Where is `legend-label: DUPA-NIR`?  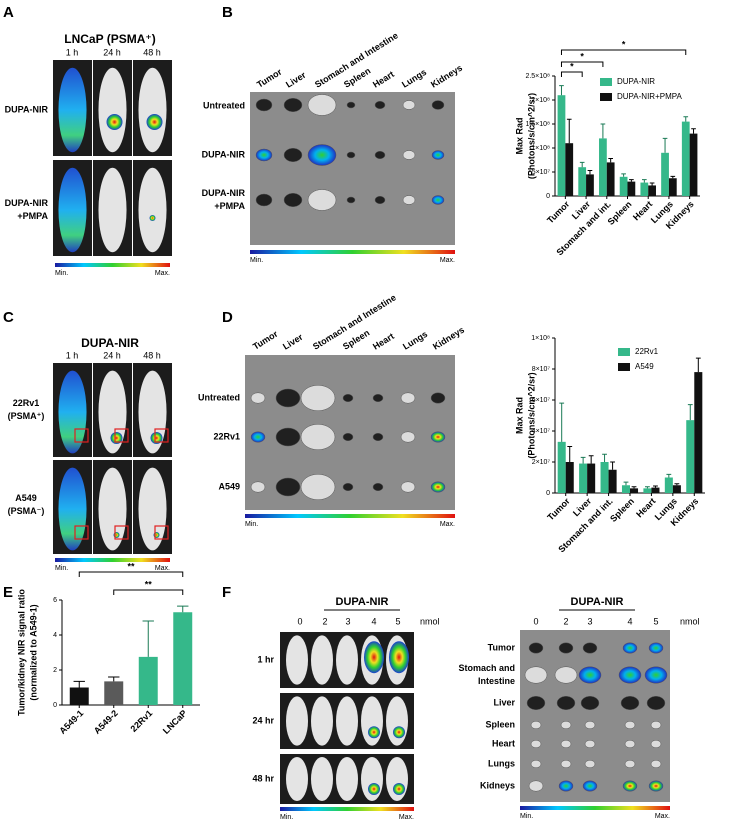 legend-label: DUPA-NIR is located at coordinates (636, 81).